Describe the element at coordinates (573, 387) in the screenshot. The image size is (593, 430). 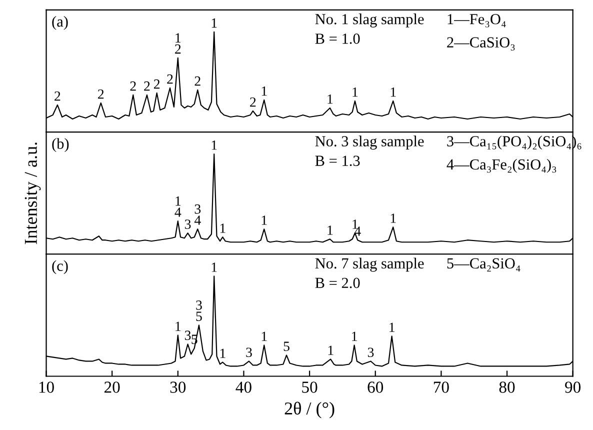
I see `x-tick-label: 90` at that location.